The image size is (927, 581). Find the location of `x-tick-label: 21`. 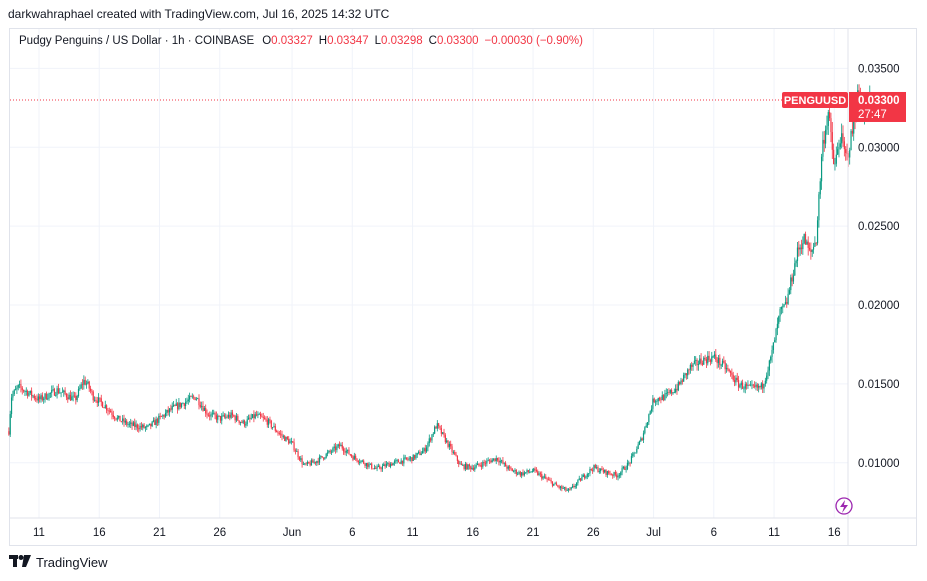

x-tick-label: 21 is located at coordinates (159, 533).